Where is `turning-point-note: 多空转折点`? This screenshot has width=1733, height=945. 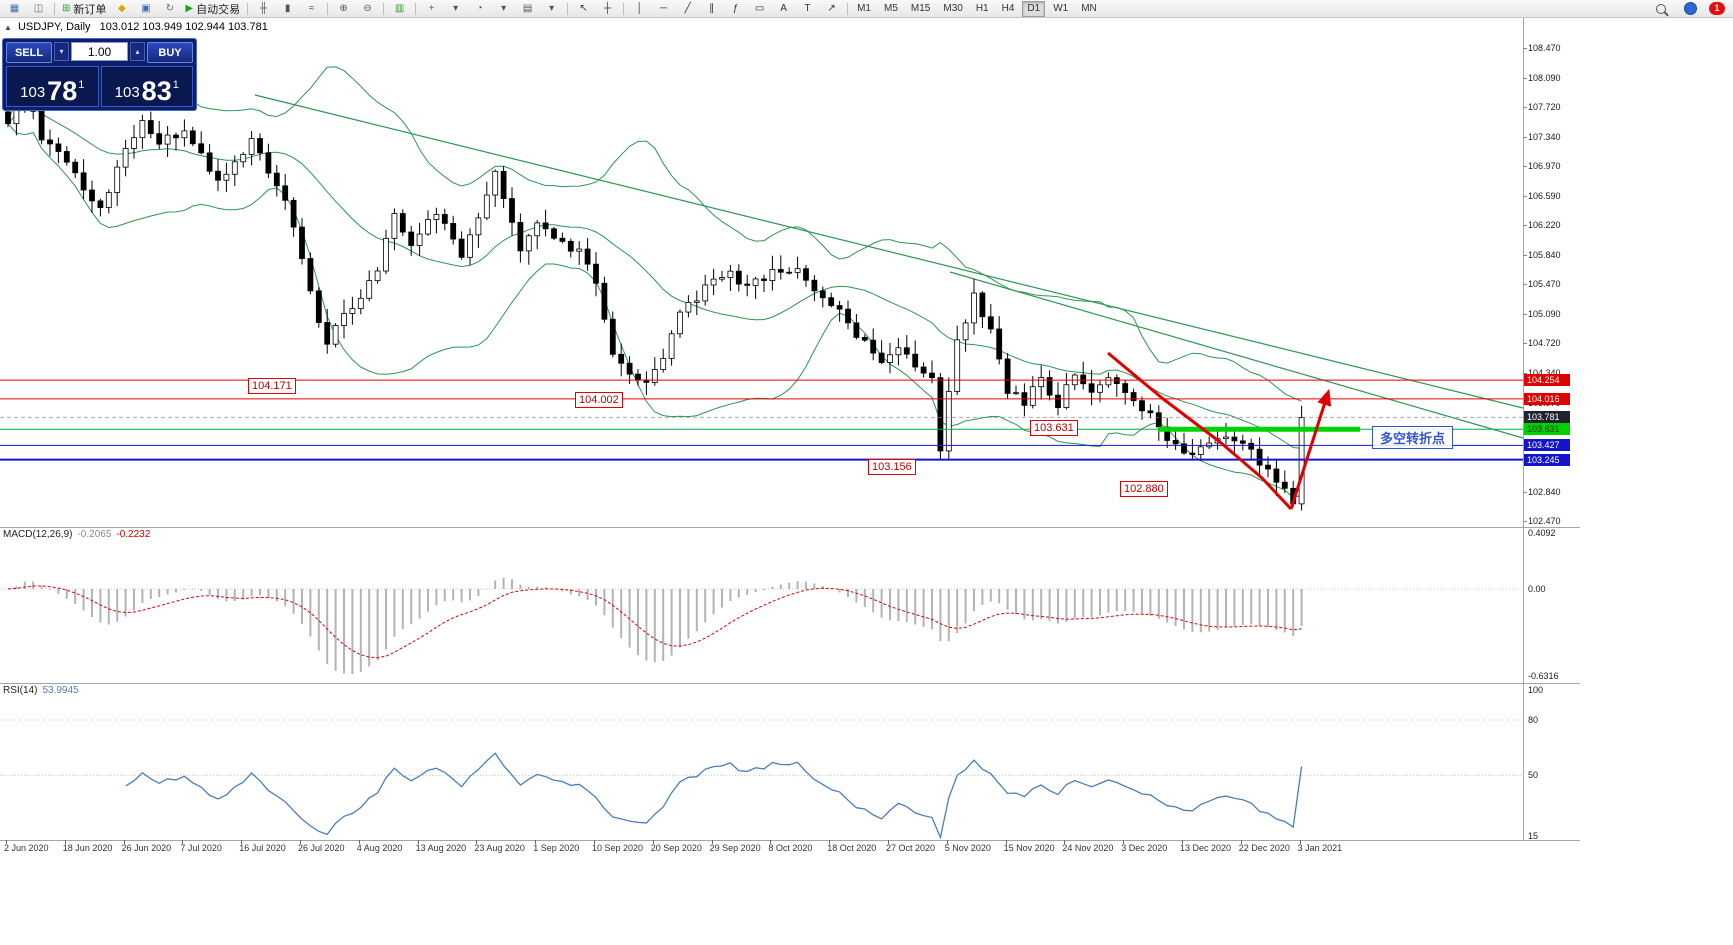 turning-point-note: 多空转折点 is located at coordinates (1413, 437).